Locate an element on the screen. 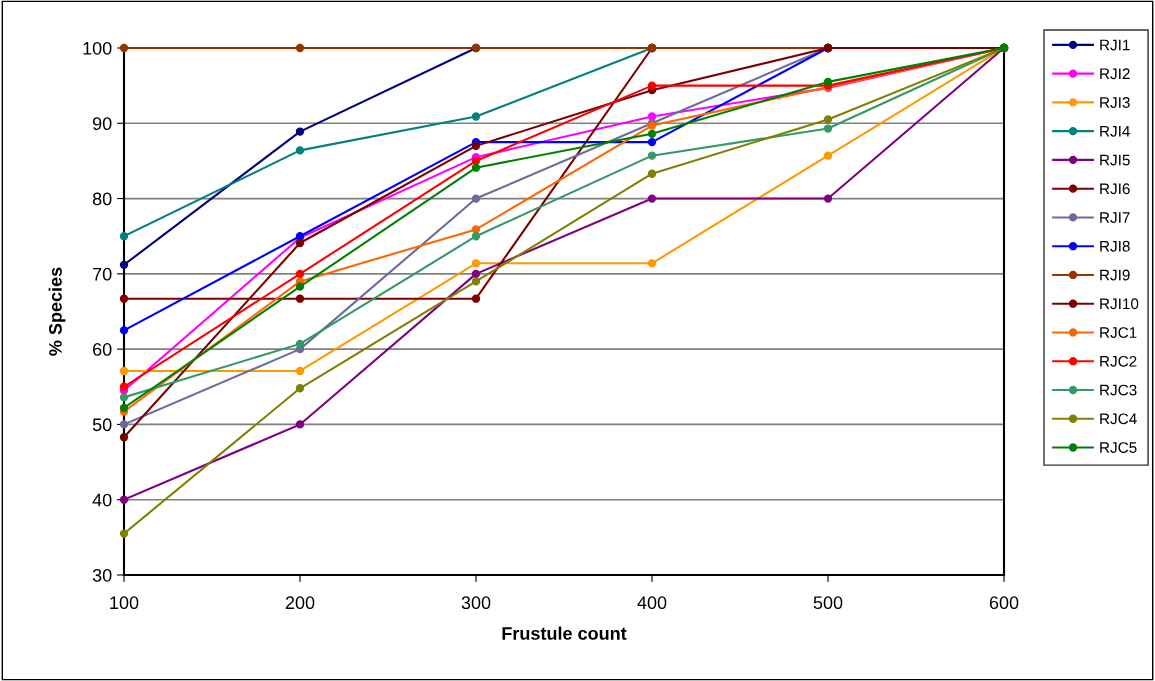 Image resolution: width=1155 pixels, height=681 pixels. legend-label: RJI5 is located at coordinates (1115, 160).